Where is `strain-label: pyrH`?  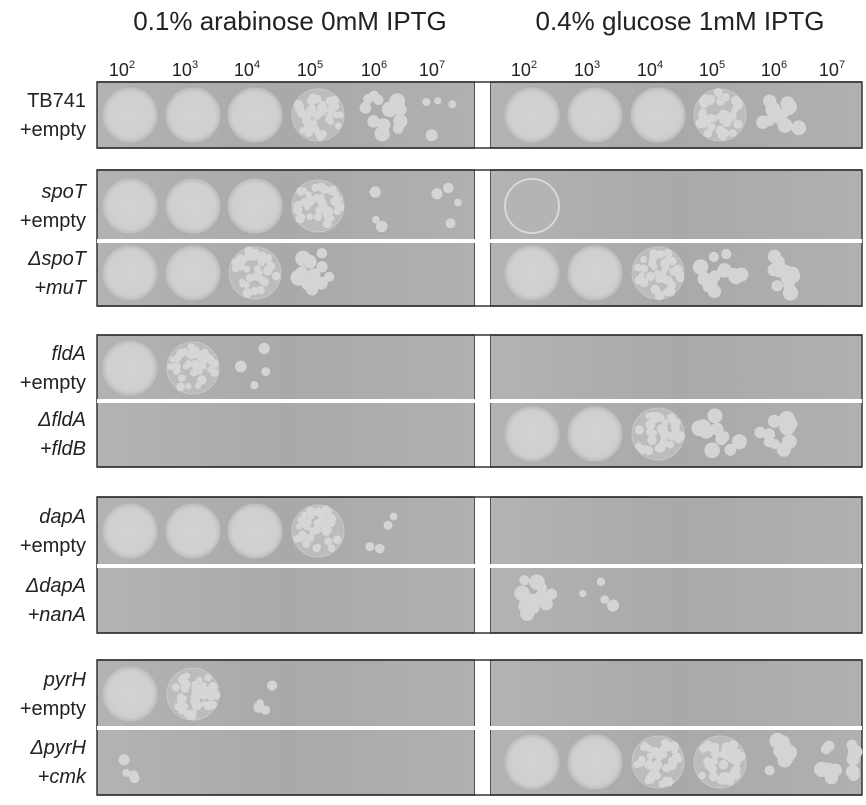 strain-label: pyrH is located at coordinates (65, 680).